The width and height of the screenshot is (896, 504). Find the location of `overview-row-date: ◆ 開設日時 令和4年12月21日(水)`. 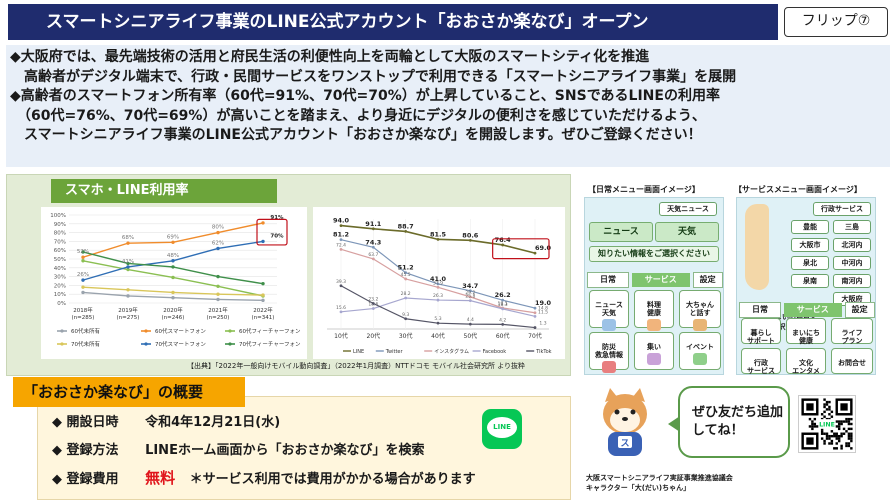

overview-row-date: ◆ 開設日時 令和4年12月21日(水) is located at coordinates (166, 420).